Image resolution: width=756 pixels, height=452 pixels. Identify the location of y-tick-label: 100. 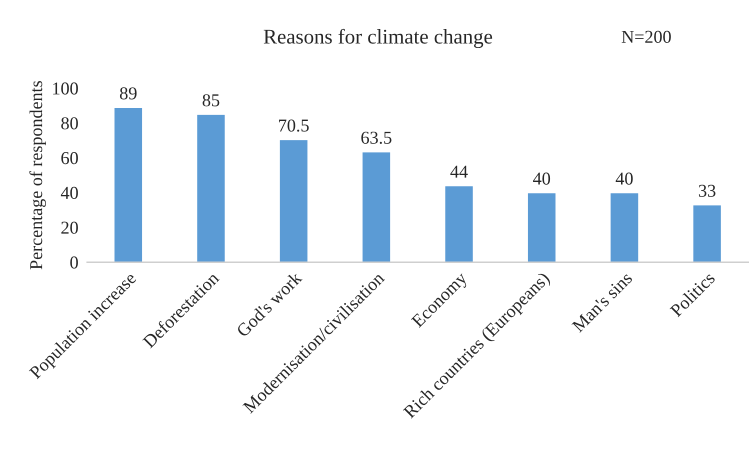
(65, 88).